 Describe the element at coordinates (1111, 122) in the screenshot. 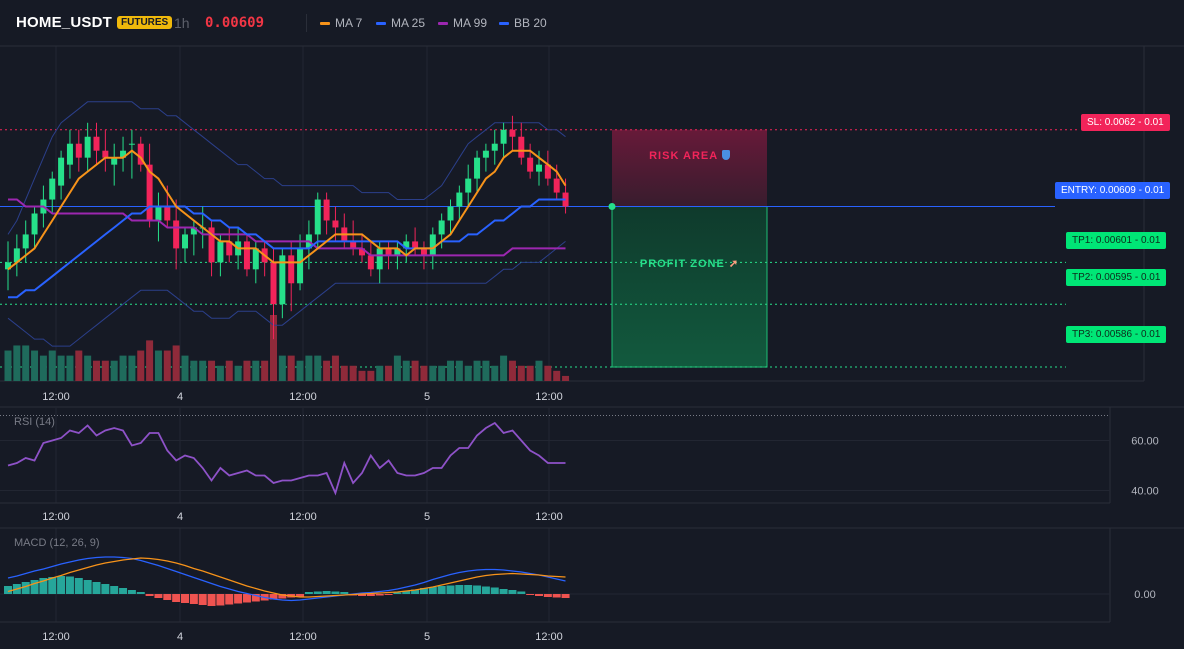

I see `sl-label: SL: 0.0062` at that location.